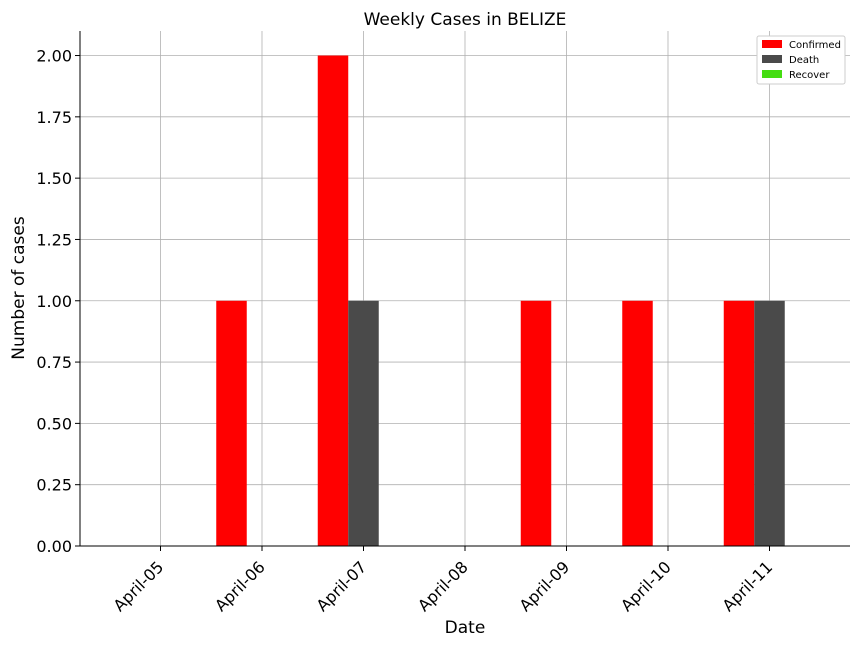 The width and height of the screenshot is (864, 648). What do you see at coordinates (54, 239) in the screenshot?
I see `y-tick-label: 1.25` at bounding box center [54, 239].